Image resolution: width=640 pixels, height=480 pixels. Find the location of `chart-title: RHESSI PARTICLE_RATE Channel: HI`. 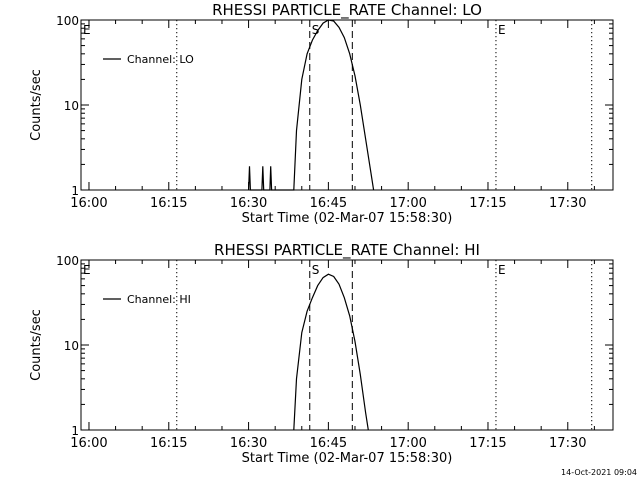

chart-title: RHESSI PARTICLE_RATE Channel: HI is located at coordinates (347, 250).